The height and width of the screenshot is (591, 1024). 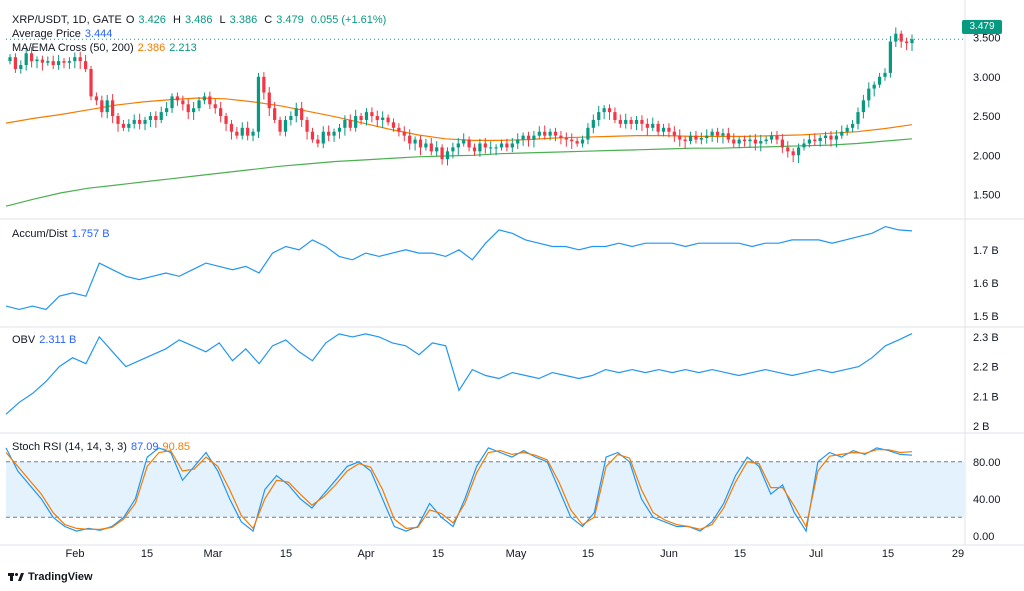 I want to click on obv-legend: OBV 2.311 B, so click(x=44, y=340).